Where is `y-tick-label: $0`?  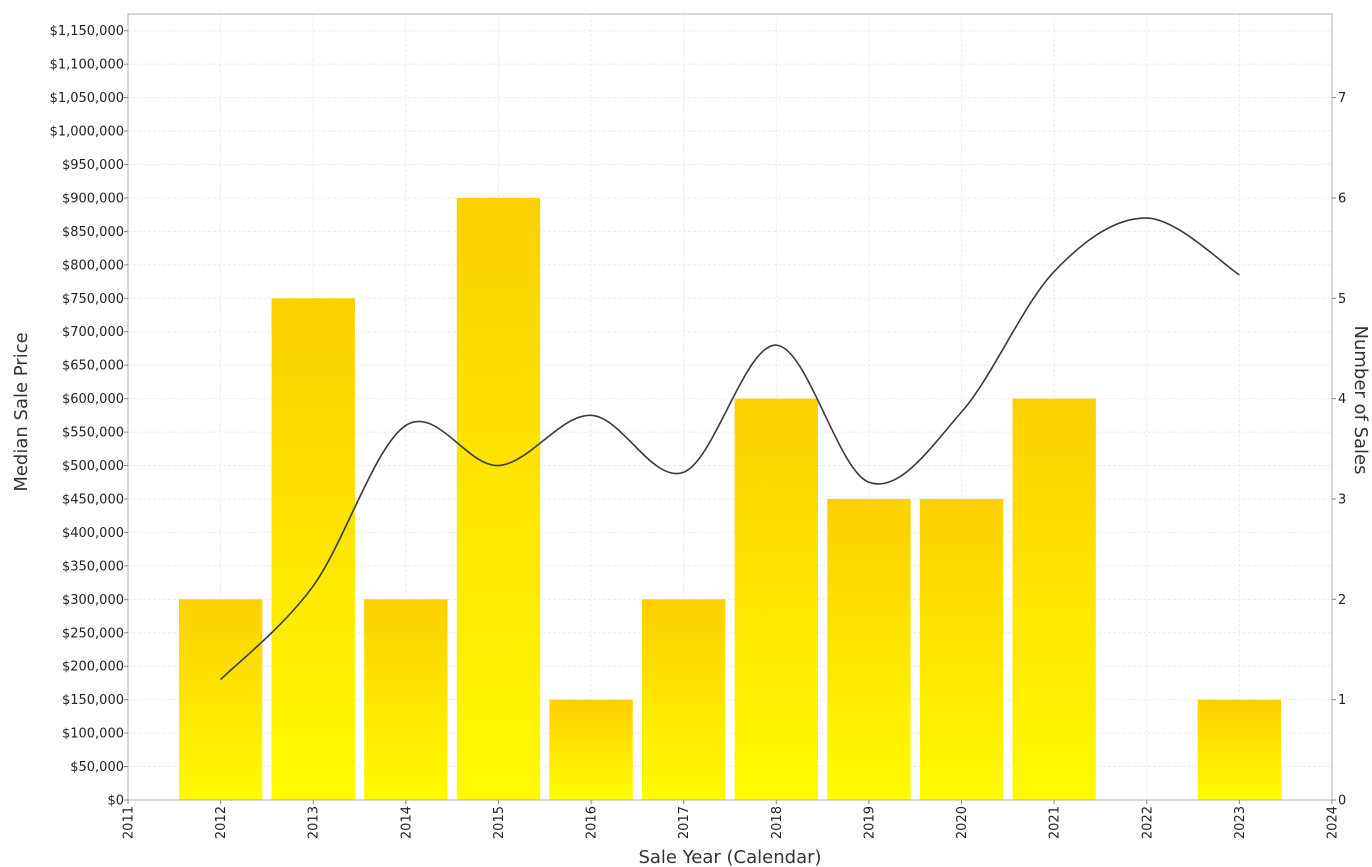 y-tick-label: $0 is located at coordinates (115, 801).